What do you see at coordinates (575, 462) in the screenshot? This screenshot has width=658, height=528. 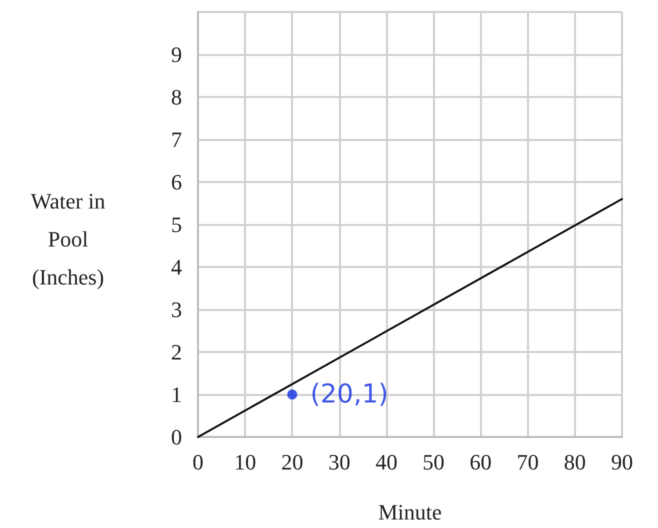 I see `x-tick-label: 80` at bounding box center [575, 462].